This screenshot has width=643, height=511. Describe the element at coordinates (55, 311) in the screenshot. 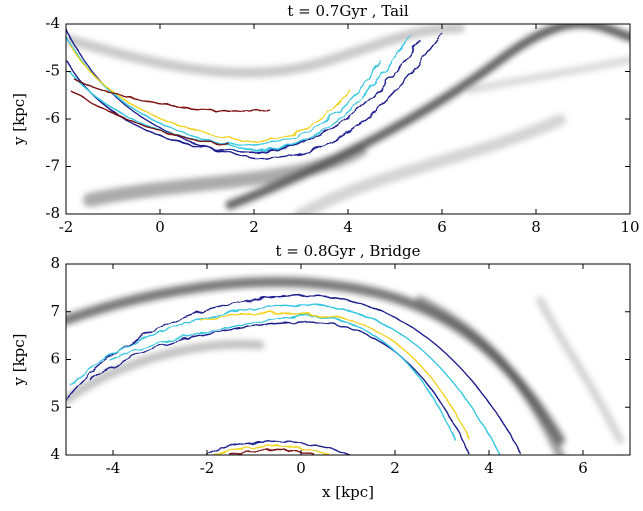

I see `y-tick-label: 7` at that location.